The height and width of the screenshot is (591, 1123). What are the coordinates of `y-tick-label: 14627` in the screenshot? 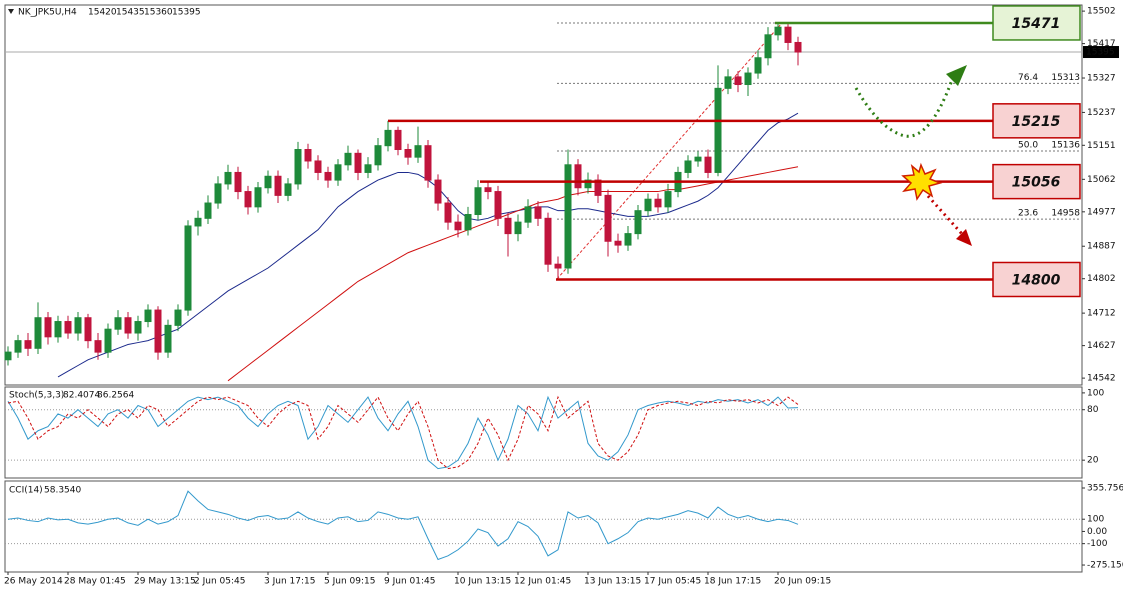 It's located at (1101, 346).